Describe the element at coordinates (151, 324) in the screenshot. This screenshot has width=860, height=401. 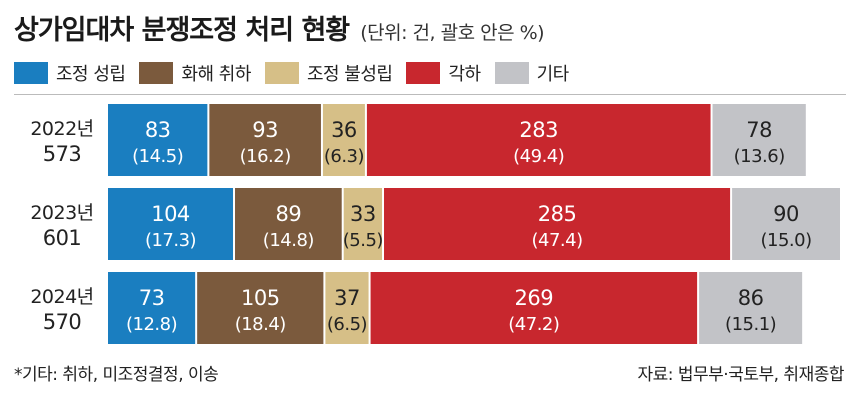
I see `bar-percent-label: (12.8)` at that location.